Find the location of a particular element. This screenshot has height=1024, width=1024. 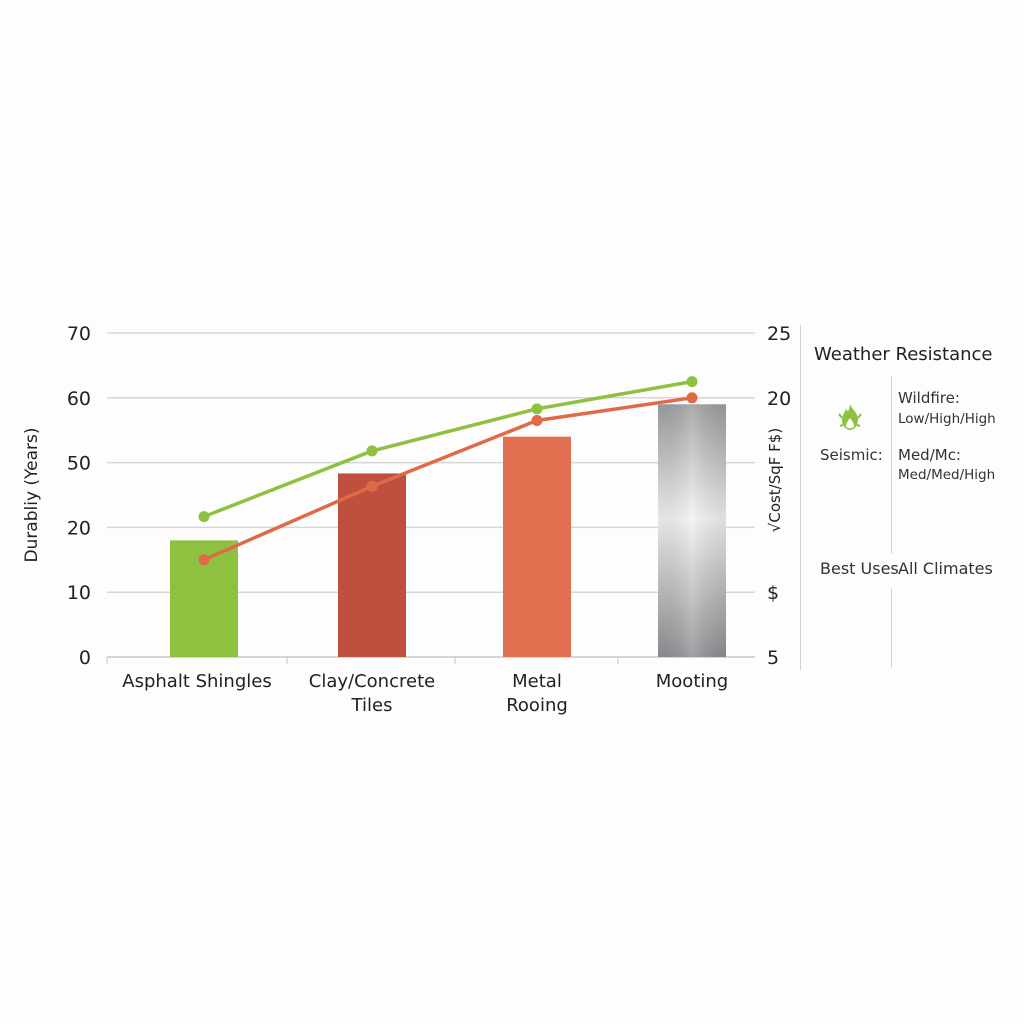

seismic-label: Seismic: is located at coordinates (851, 455).